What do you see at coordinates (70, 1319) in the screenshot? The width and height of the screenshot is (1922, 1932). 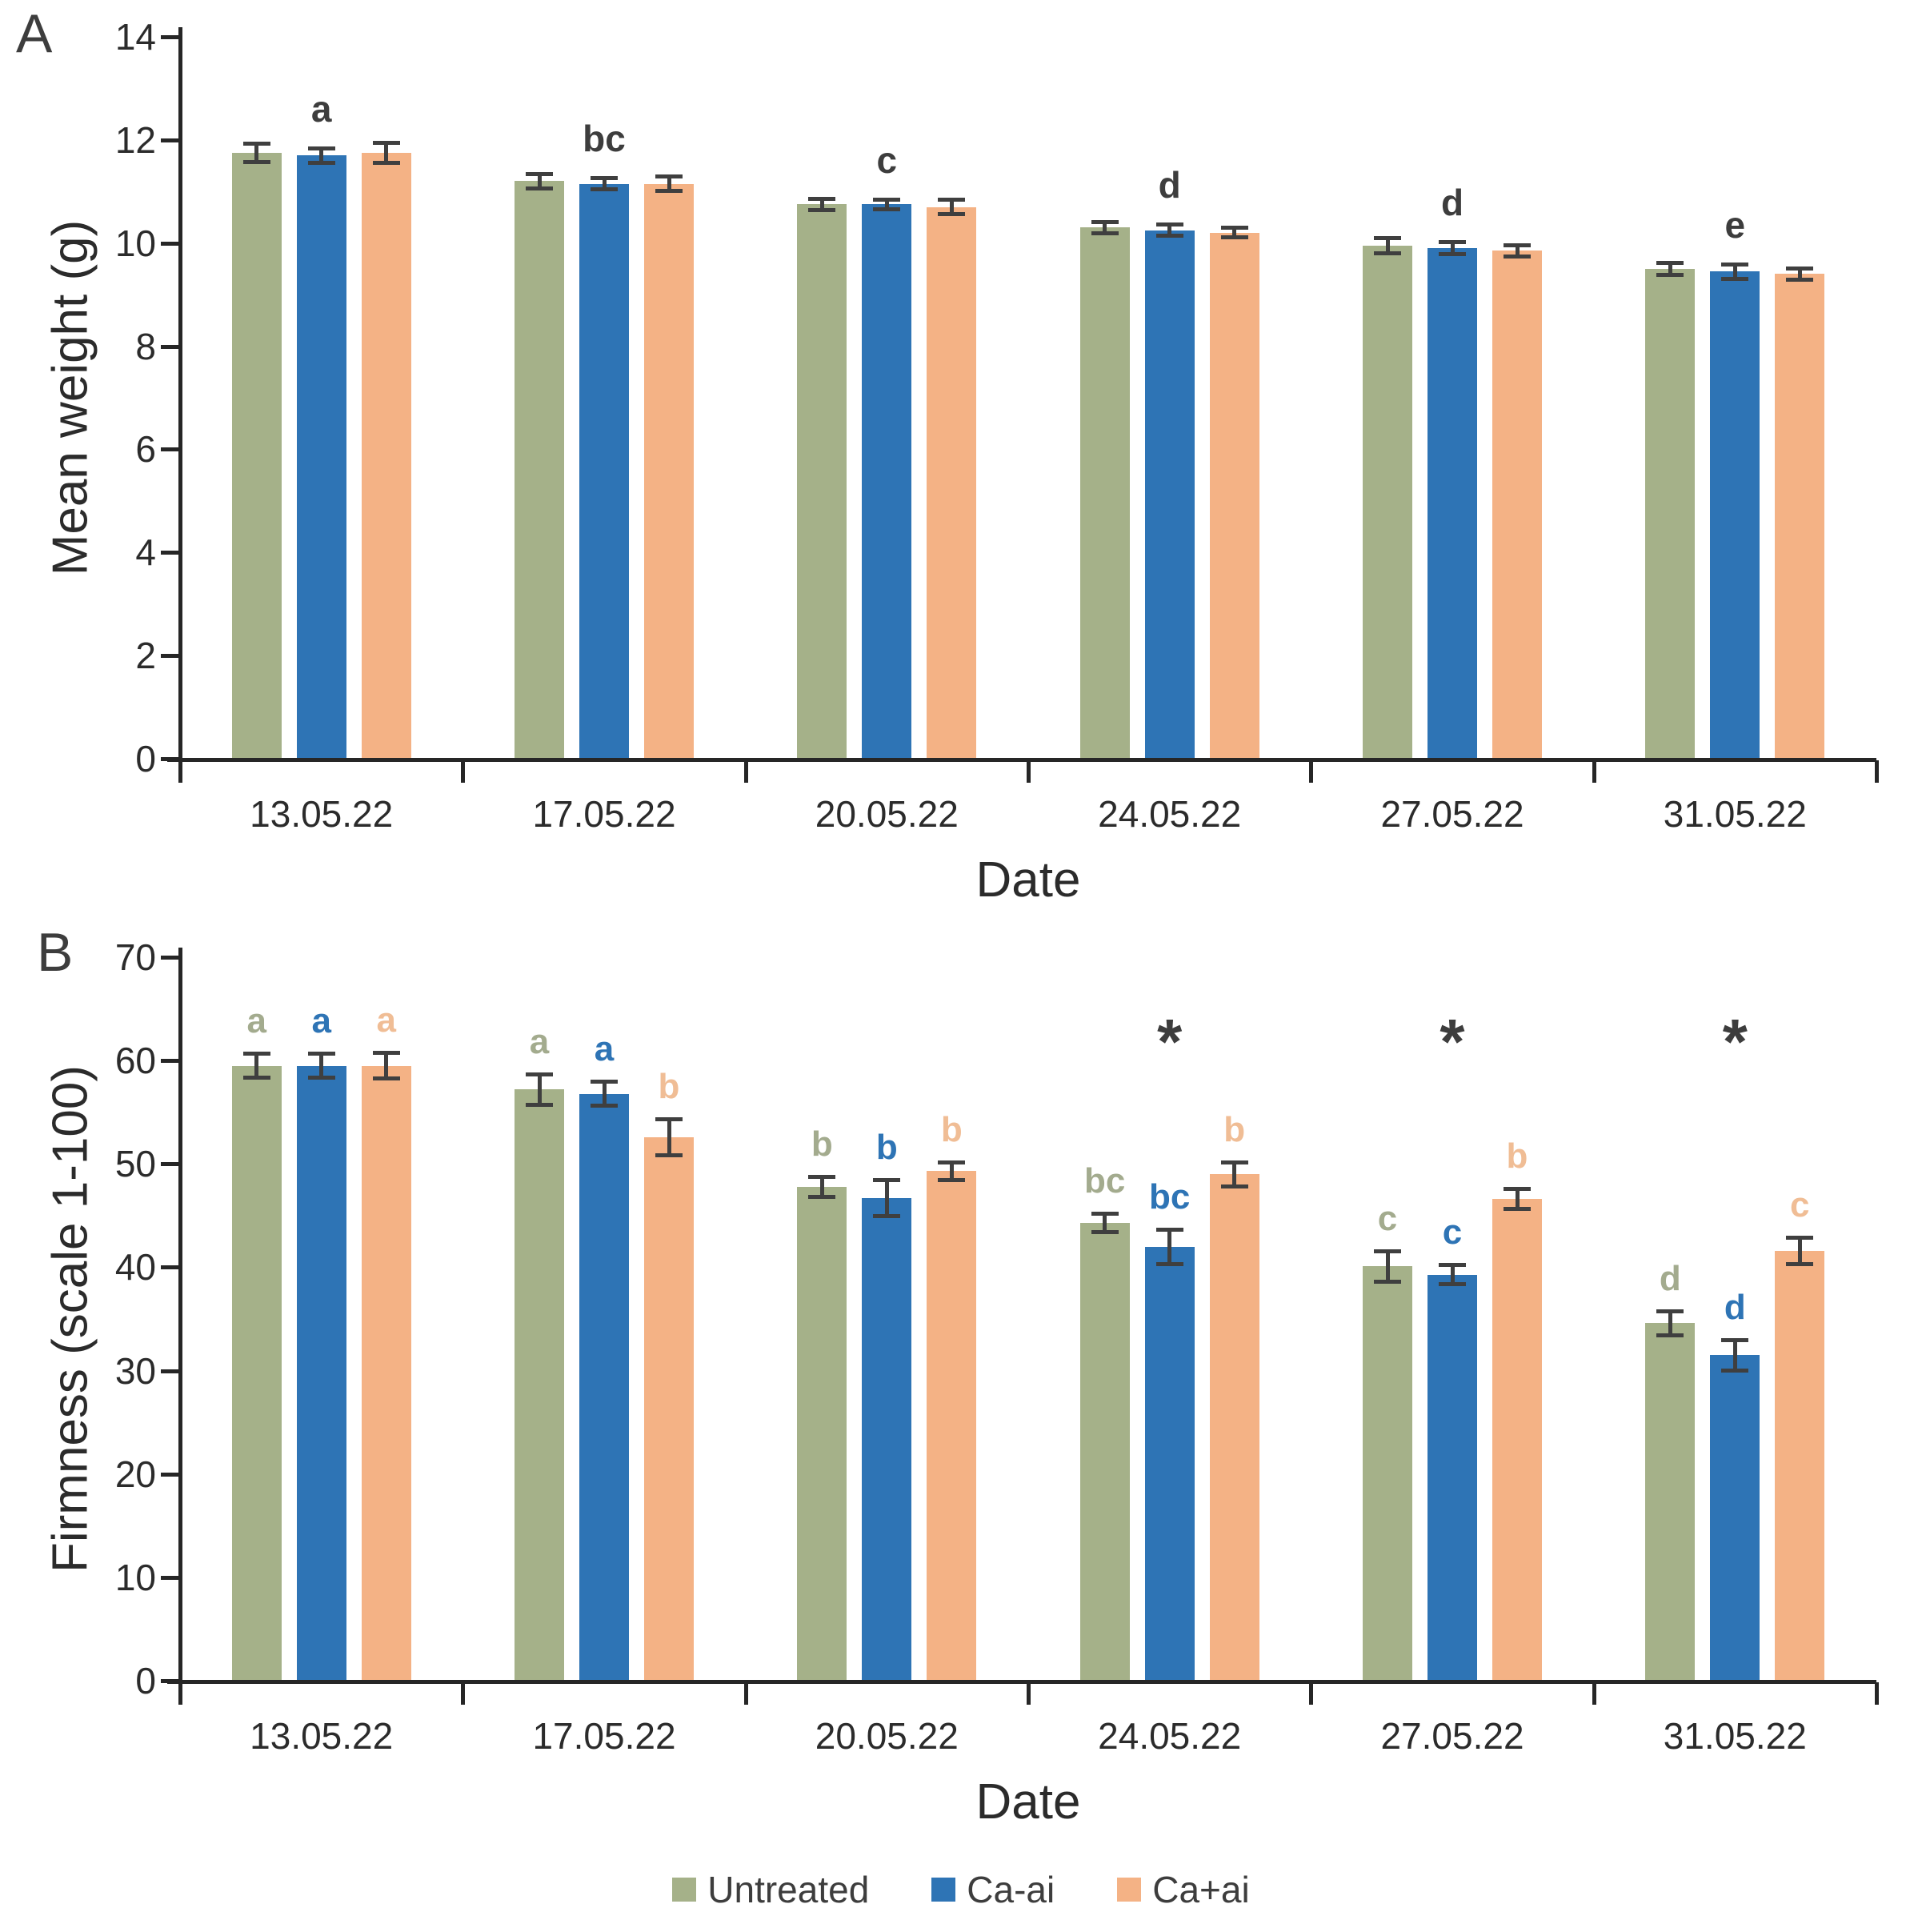 I see `y-axis-title: Firmness (scale 1-100)` at bounding box center [70, 1319].